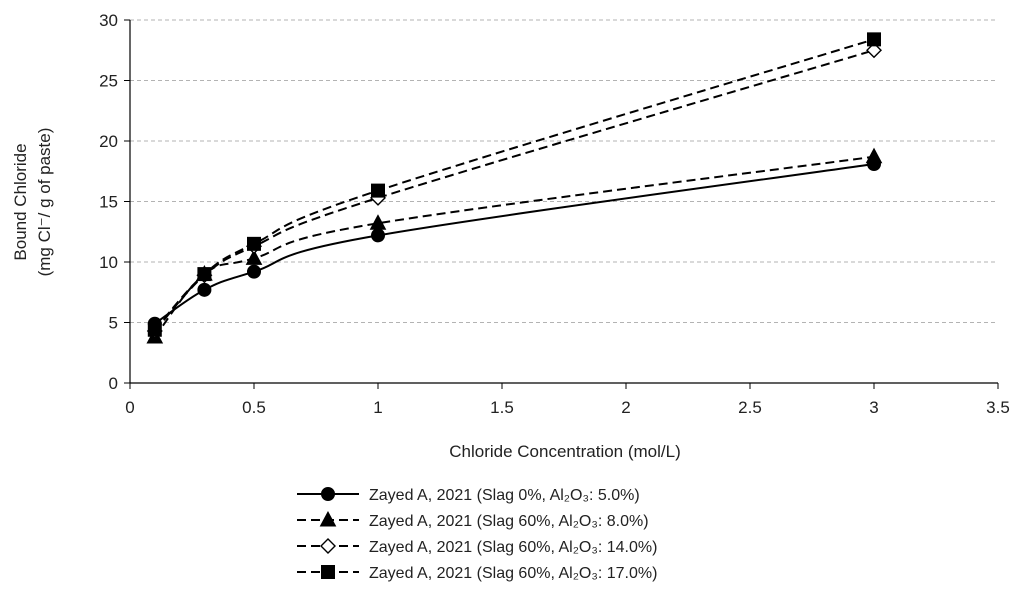  What do you see at coordinates (377, 407) in the screenshot?
I see `x-tick-label-2: 1` at bounding box center [377, 407].